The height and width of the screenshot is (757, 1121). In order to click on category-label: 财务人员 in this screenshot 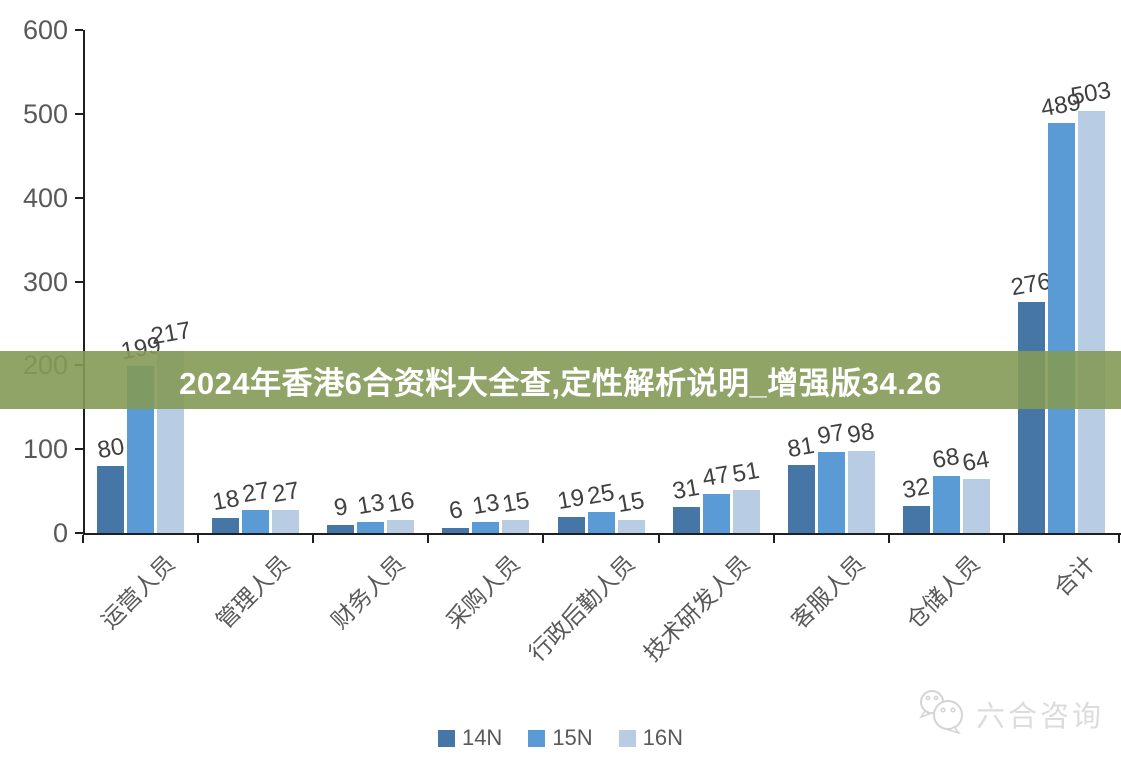, I will do `click(367, 592)`.